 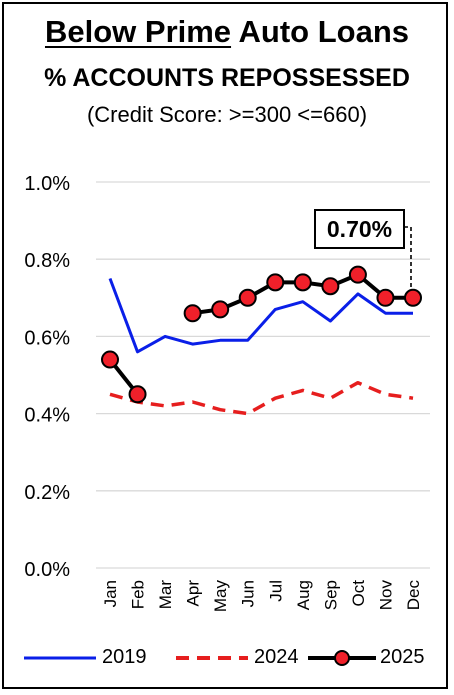 I want to click on chart-title: Below Prime Auto Loans, so click(x=227, y=32).